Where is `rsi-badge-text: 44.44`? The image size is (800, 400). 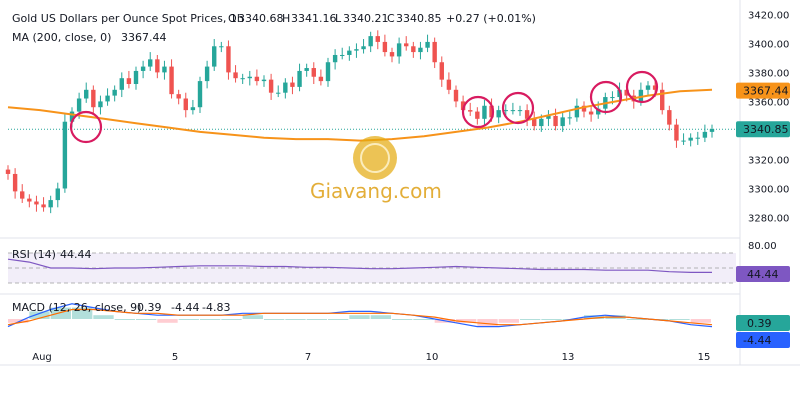
rsi-badge-text: 44.44 is located at coordinates (763, 274).